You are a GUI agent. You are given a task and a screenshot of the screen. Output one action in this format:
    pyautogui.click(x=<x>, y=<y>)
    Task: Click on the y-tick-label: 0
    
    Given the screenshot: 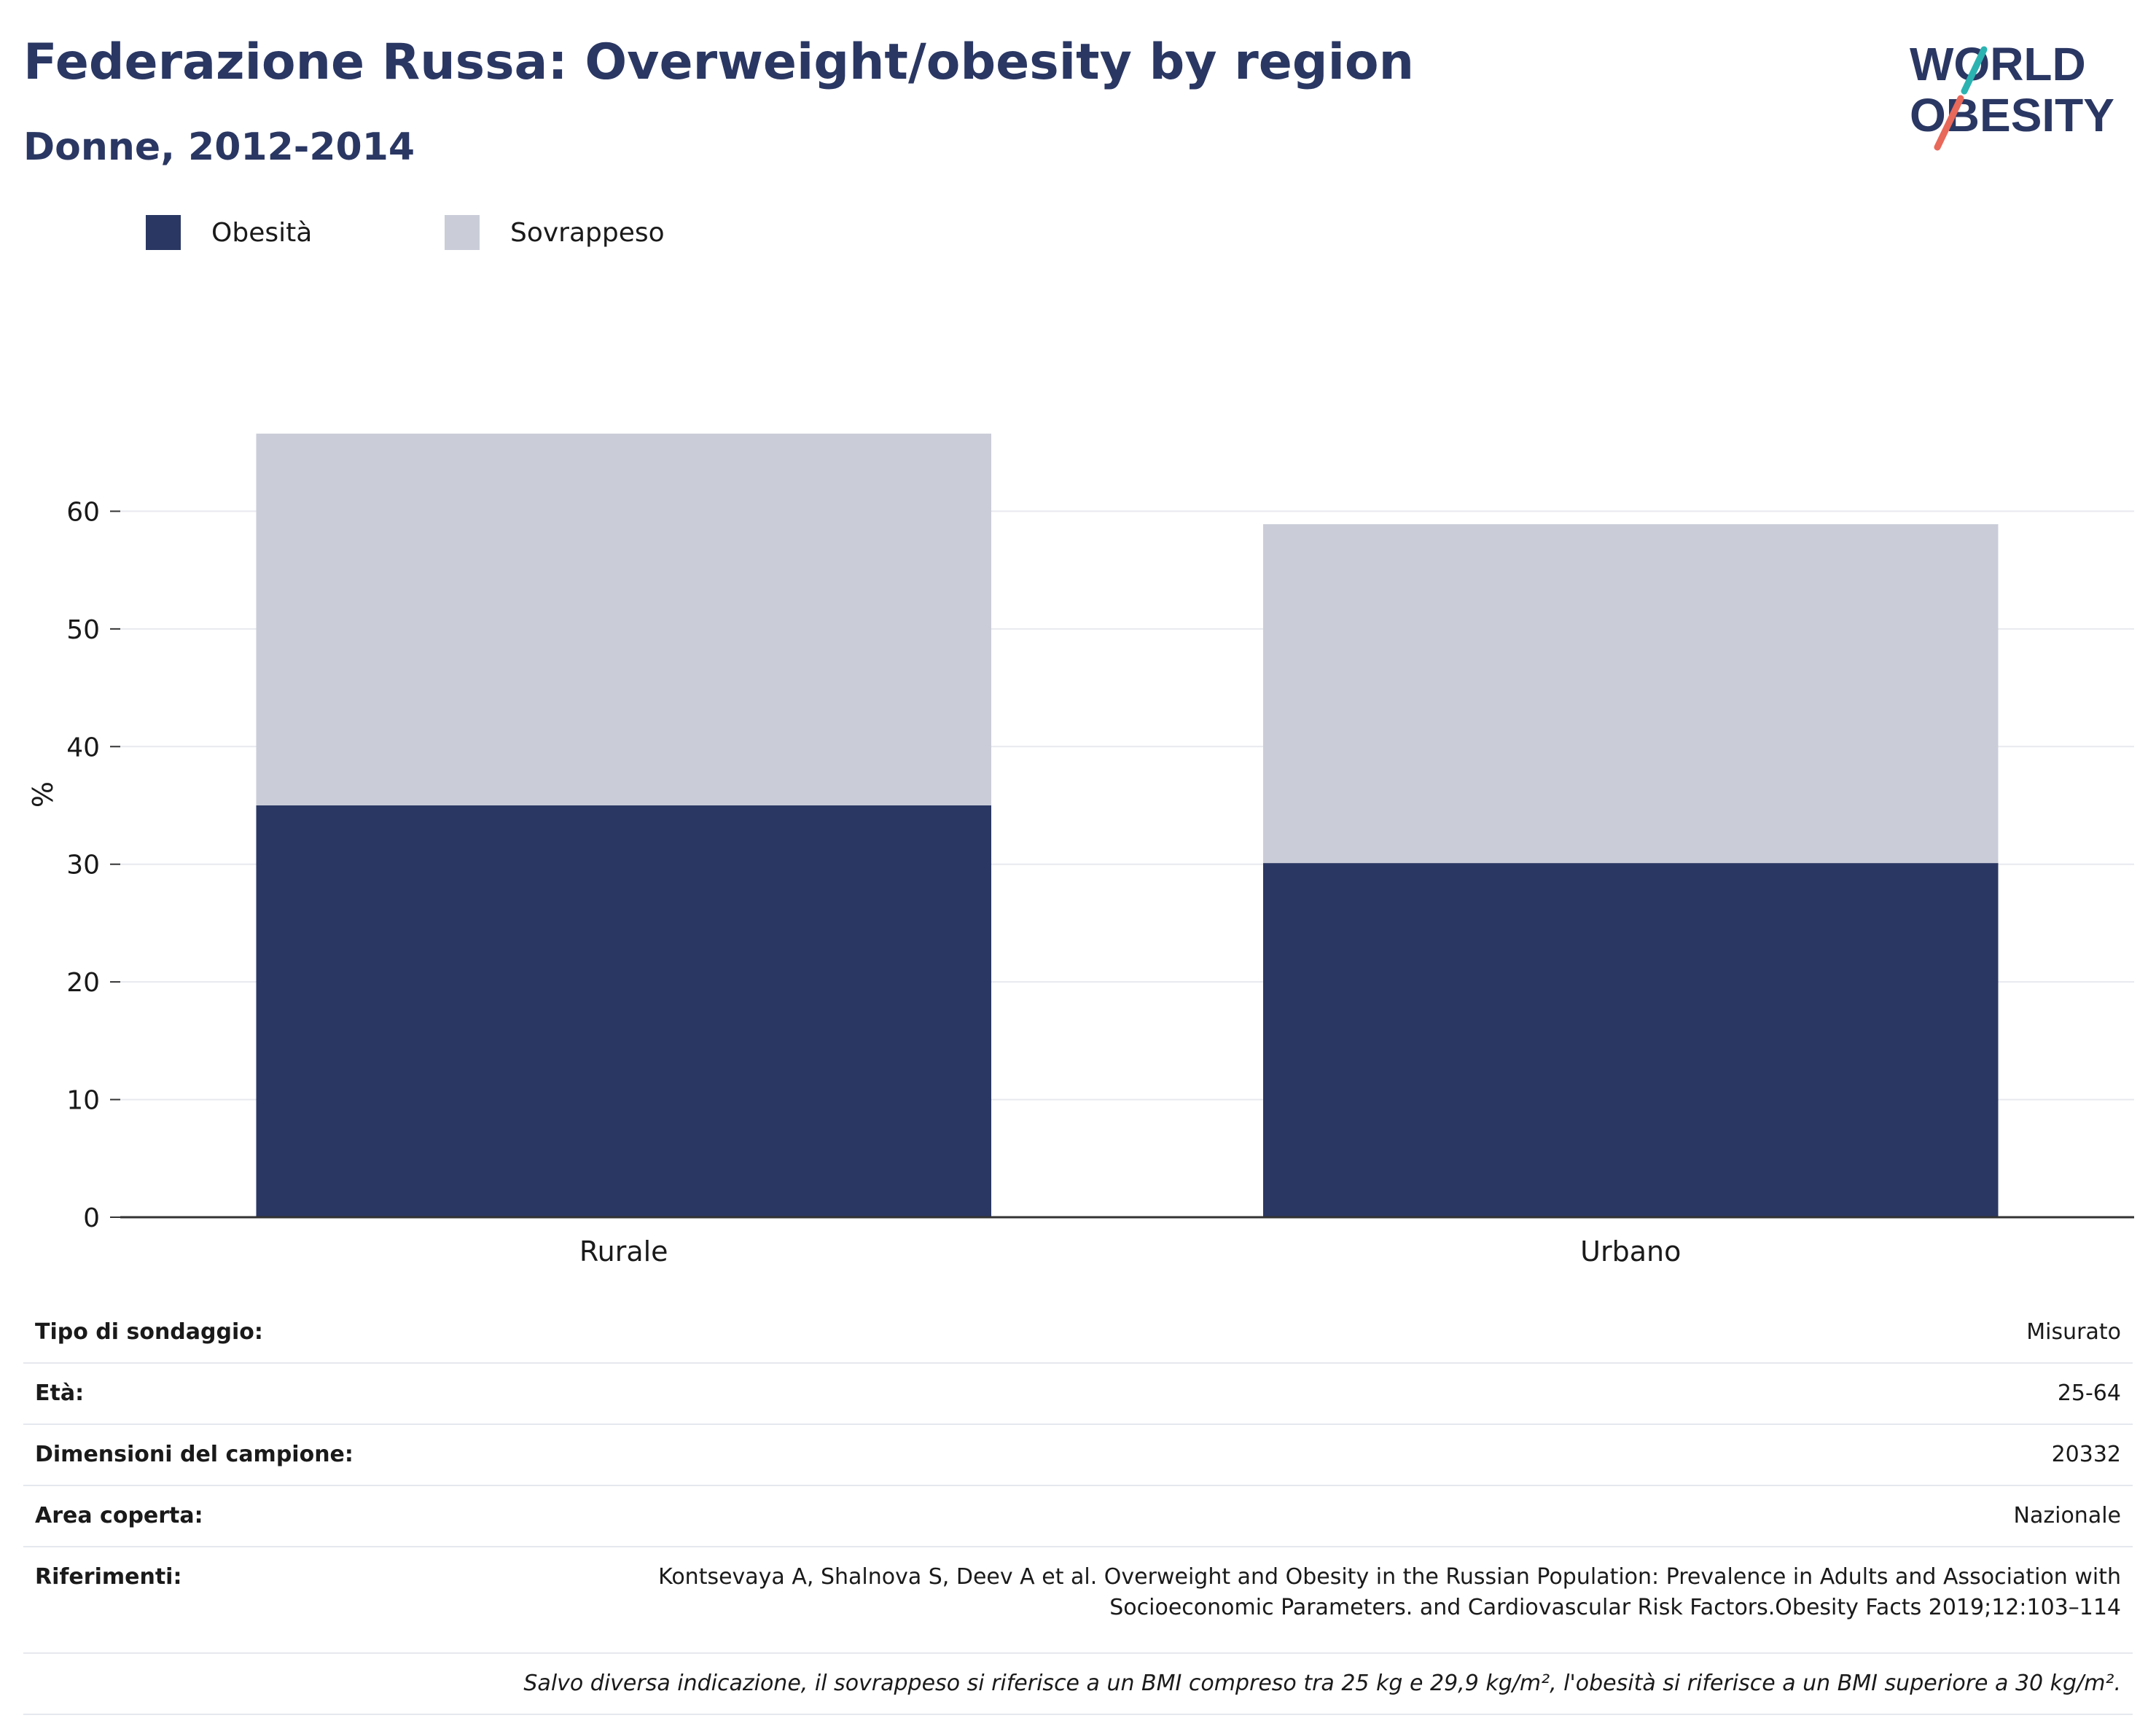 What is the action you would take?
    pyautogui.click(x=92, y=1218)
    